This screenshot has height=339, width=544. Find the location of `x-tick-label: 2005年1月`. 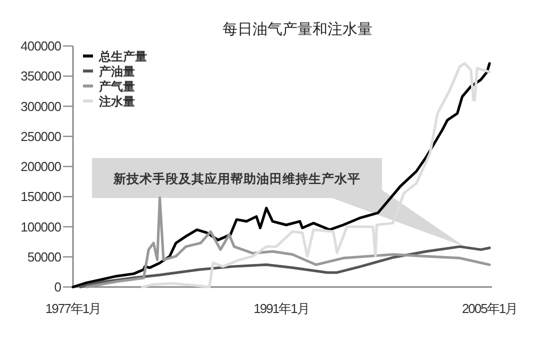

x-tick-label: 2005年1月 is located at coordinates (490, 308).